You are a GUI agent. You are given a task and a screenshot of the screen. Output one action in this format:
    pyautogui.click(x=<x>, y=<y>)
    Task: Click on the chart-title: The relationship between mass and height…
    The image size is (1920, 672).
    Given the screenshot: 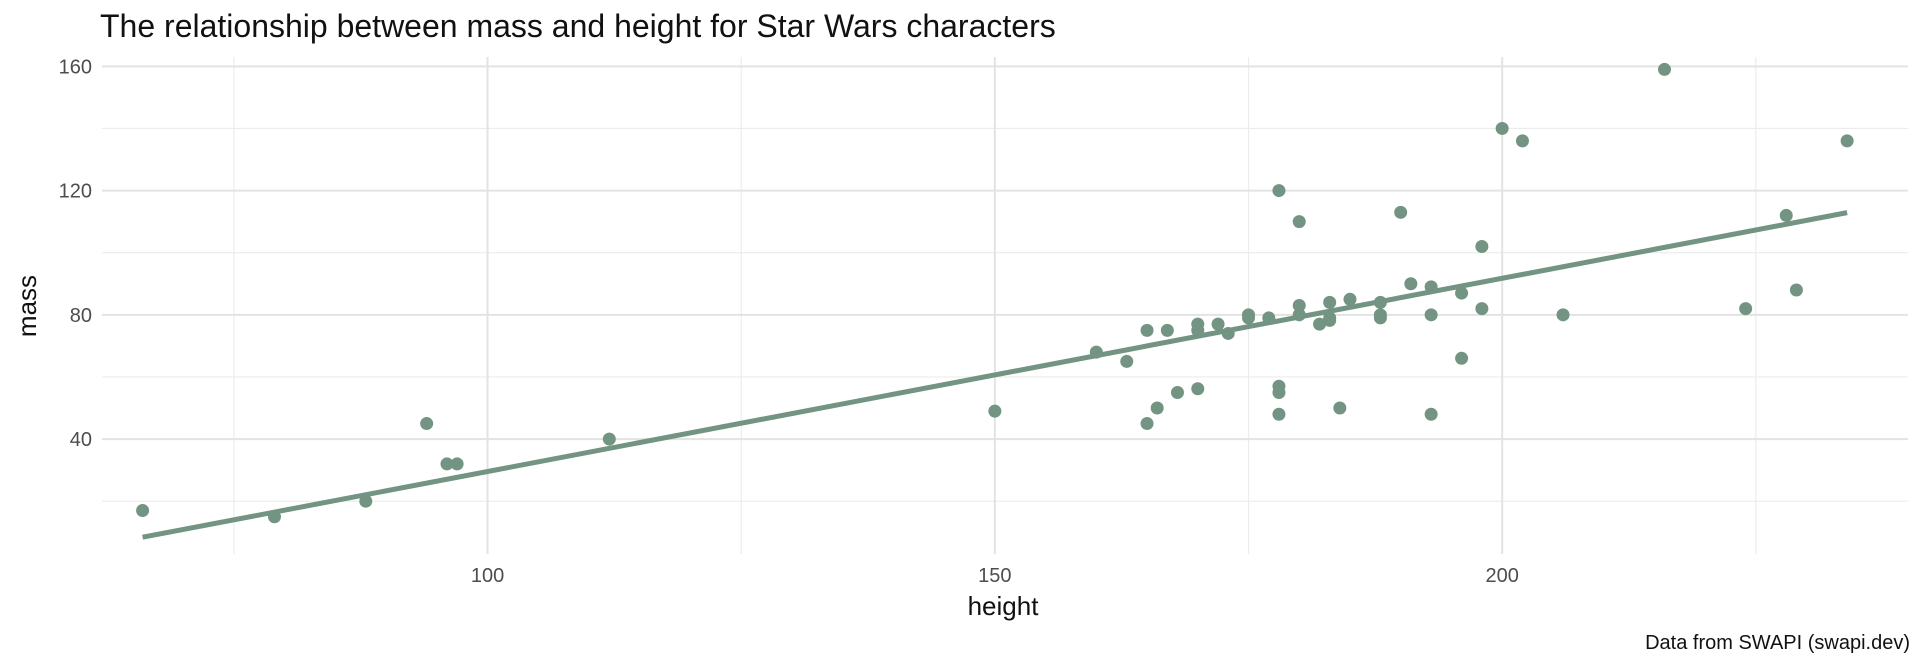 What is the action you would take?
    pyautogui.click(x=578, y=26)
    